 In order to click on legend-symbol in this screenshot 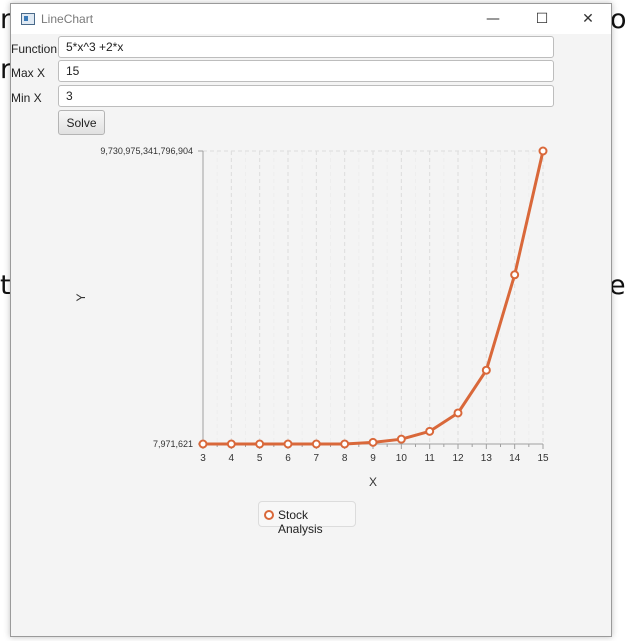, I will do `click(269, 515)`.